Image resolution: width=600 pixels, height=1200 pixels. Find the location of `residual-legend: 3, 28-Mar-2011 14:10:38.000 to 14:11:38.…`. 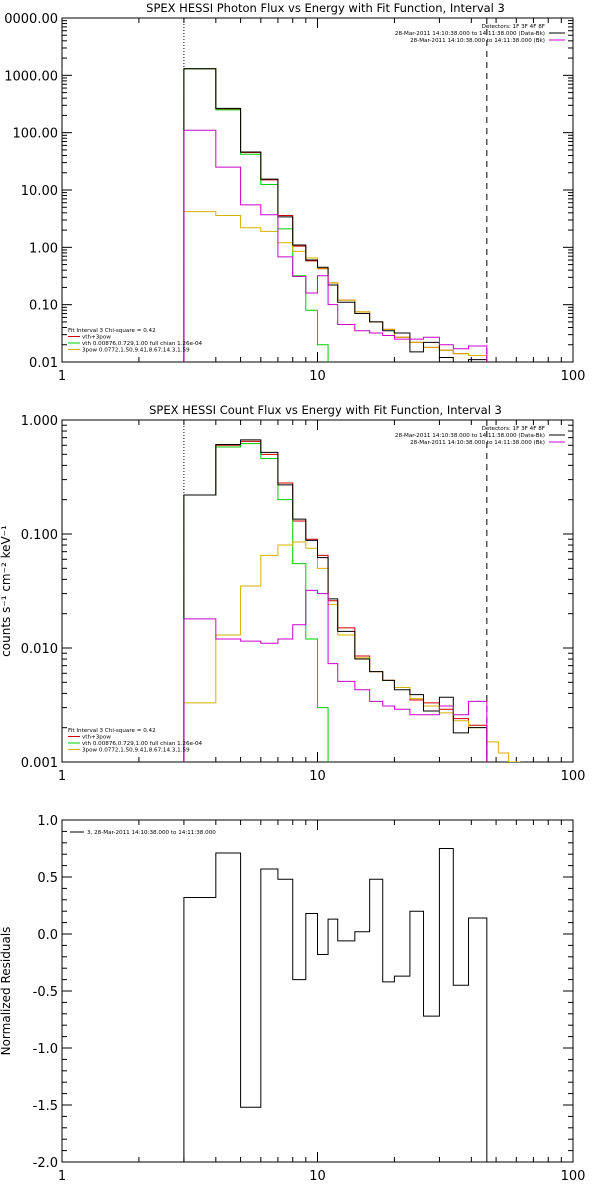

residual-legend: 3, 28-Mar-2011 14:10:38.000 to 14:11:38.… is located at coordinates (143, 833).